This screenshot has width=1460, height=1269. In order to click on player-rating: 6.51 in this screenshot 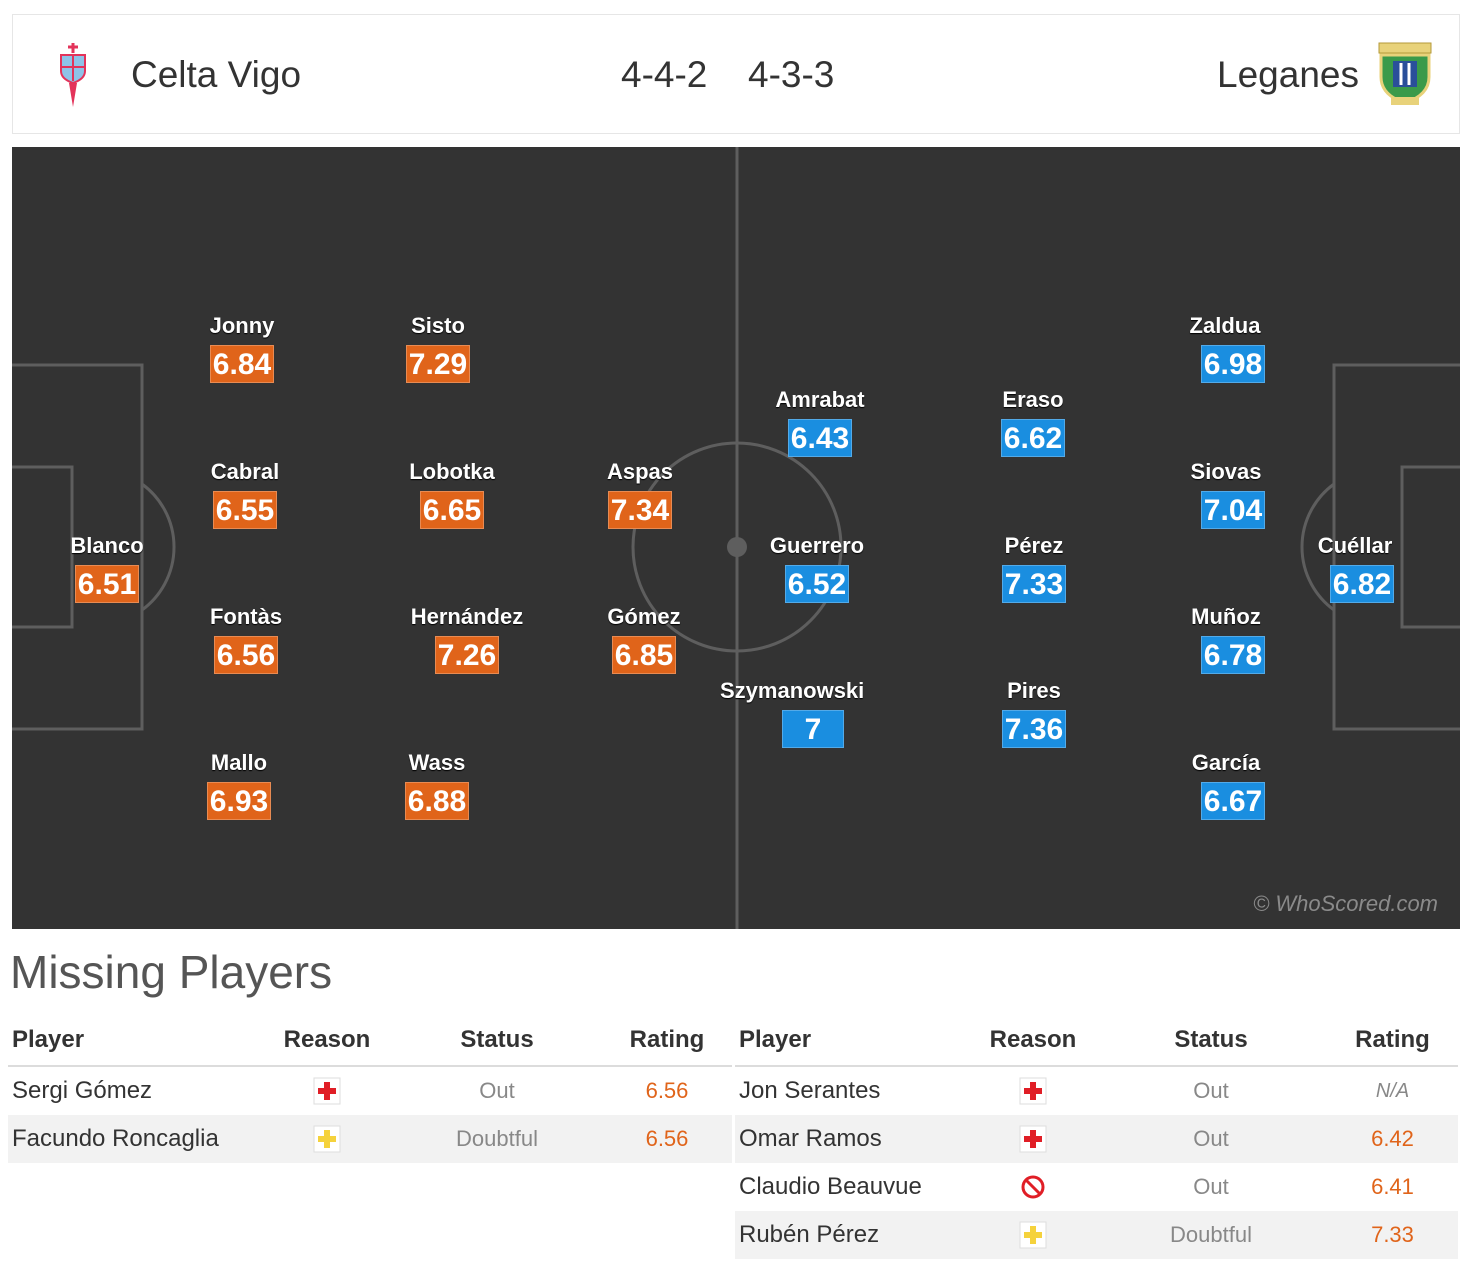, I will do `click(107, 584)`.